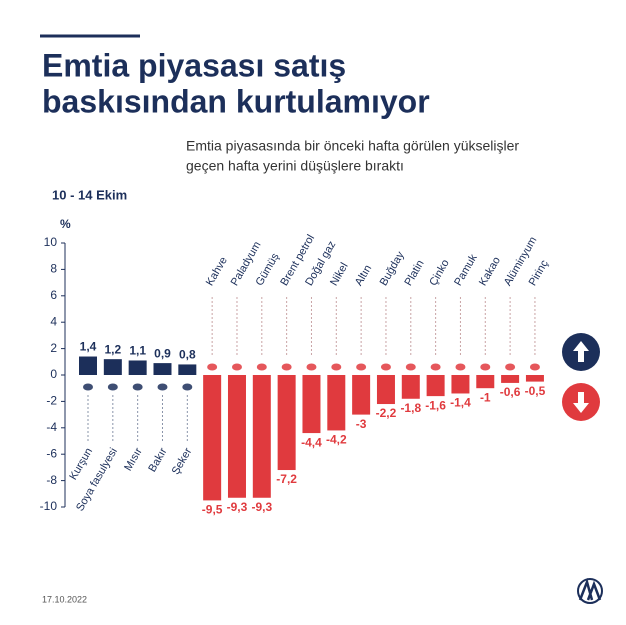  Describe the element at coordinates (236, 101) in the screenshot. I see `title-line: baskısından kurtulamıyor` at that location.